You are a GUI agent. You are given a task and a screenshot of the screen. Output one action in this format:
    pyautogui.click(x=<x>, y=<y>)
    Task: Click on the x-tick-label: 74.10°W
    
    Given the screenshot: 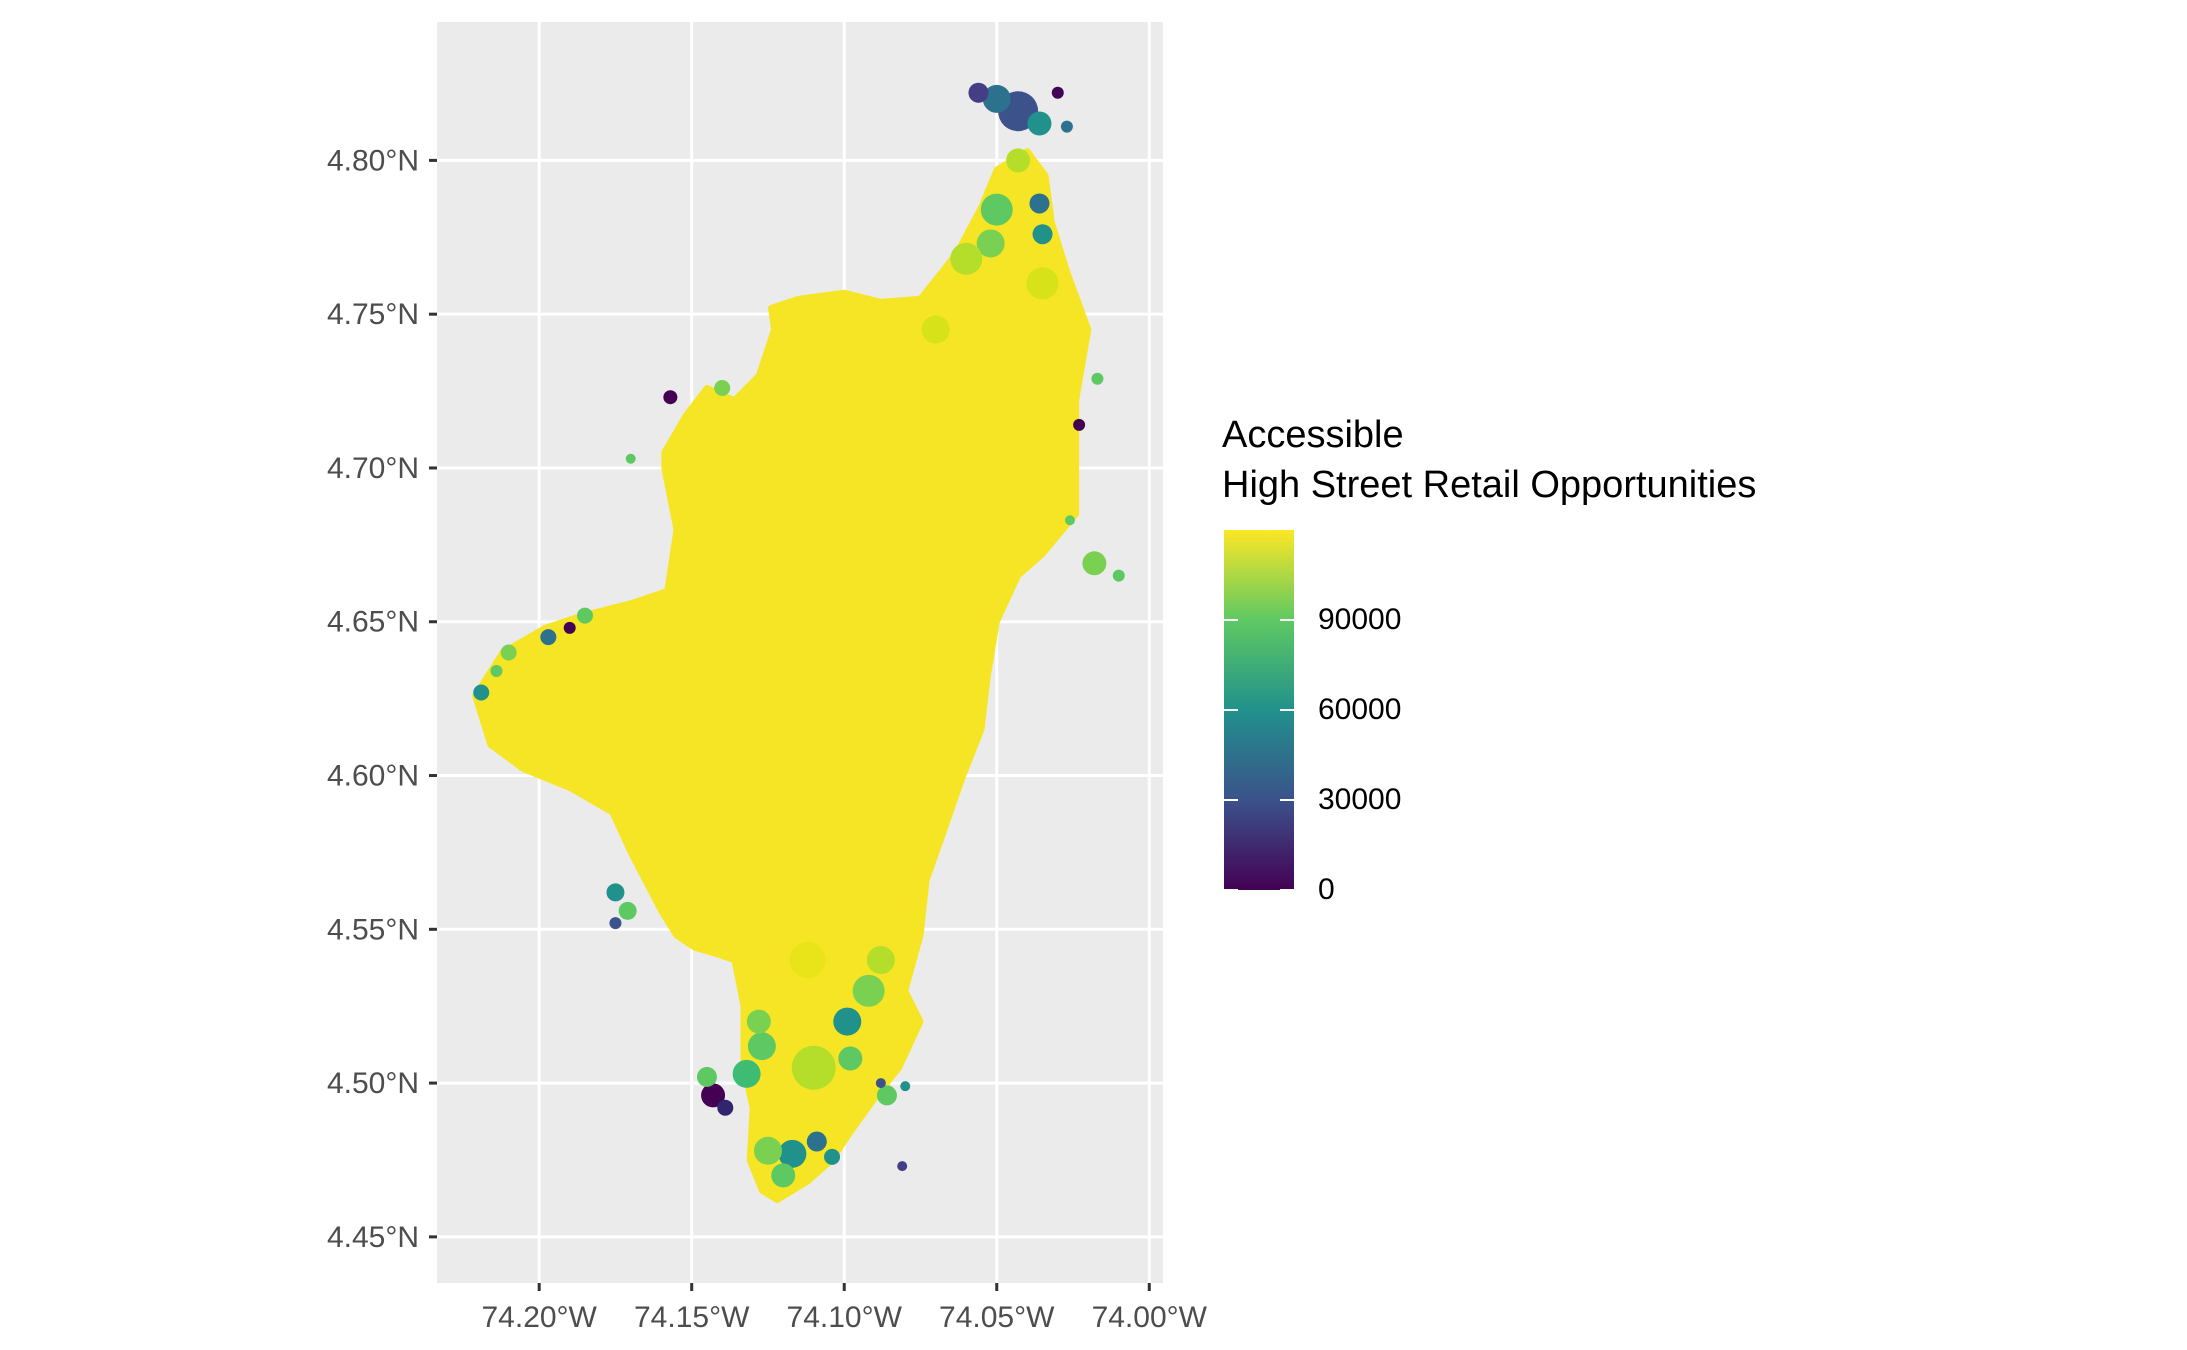 What is the action you would take?
    pyautogui.click(x=845, y=1317)
    